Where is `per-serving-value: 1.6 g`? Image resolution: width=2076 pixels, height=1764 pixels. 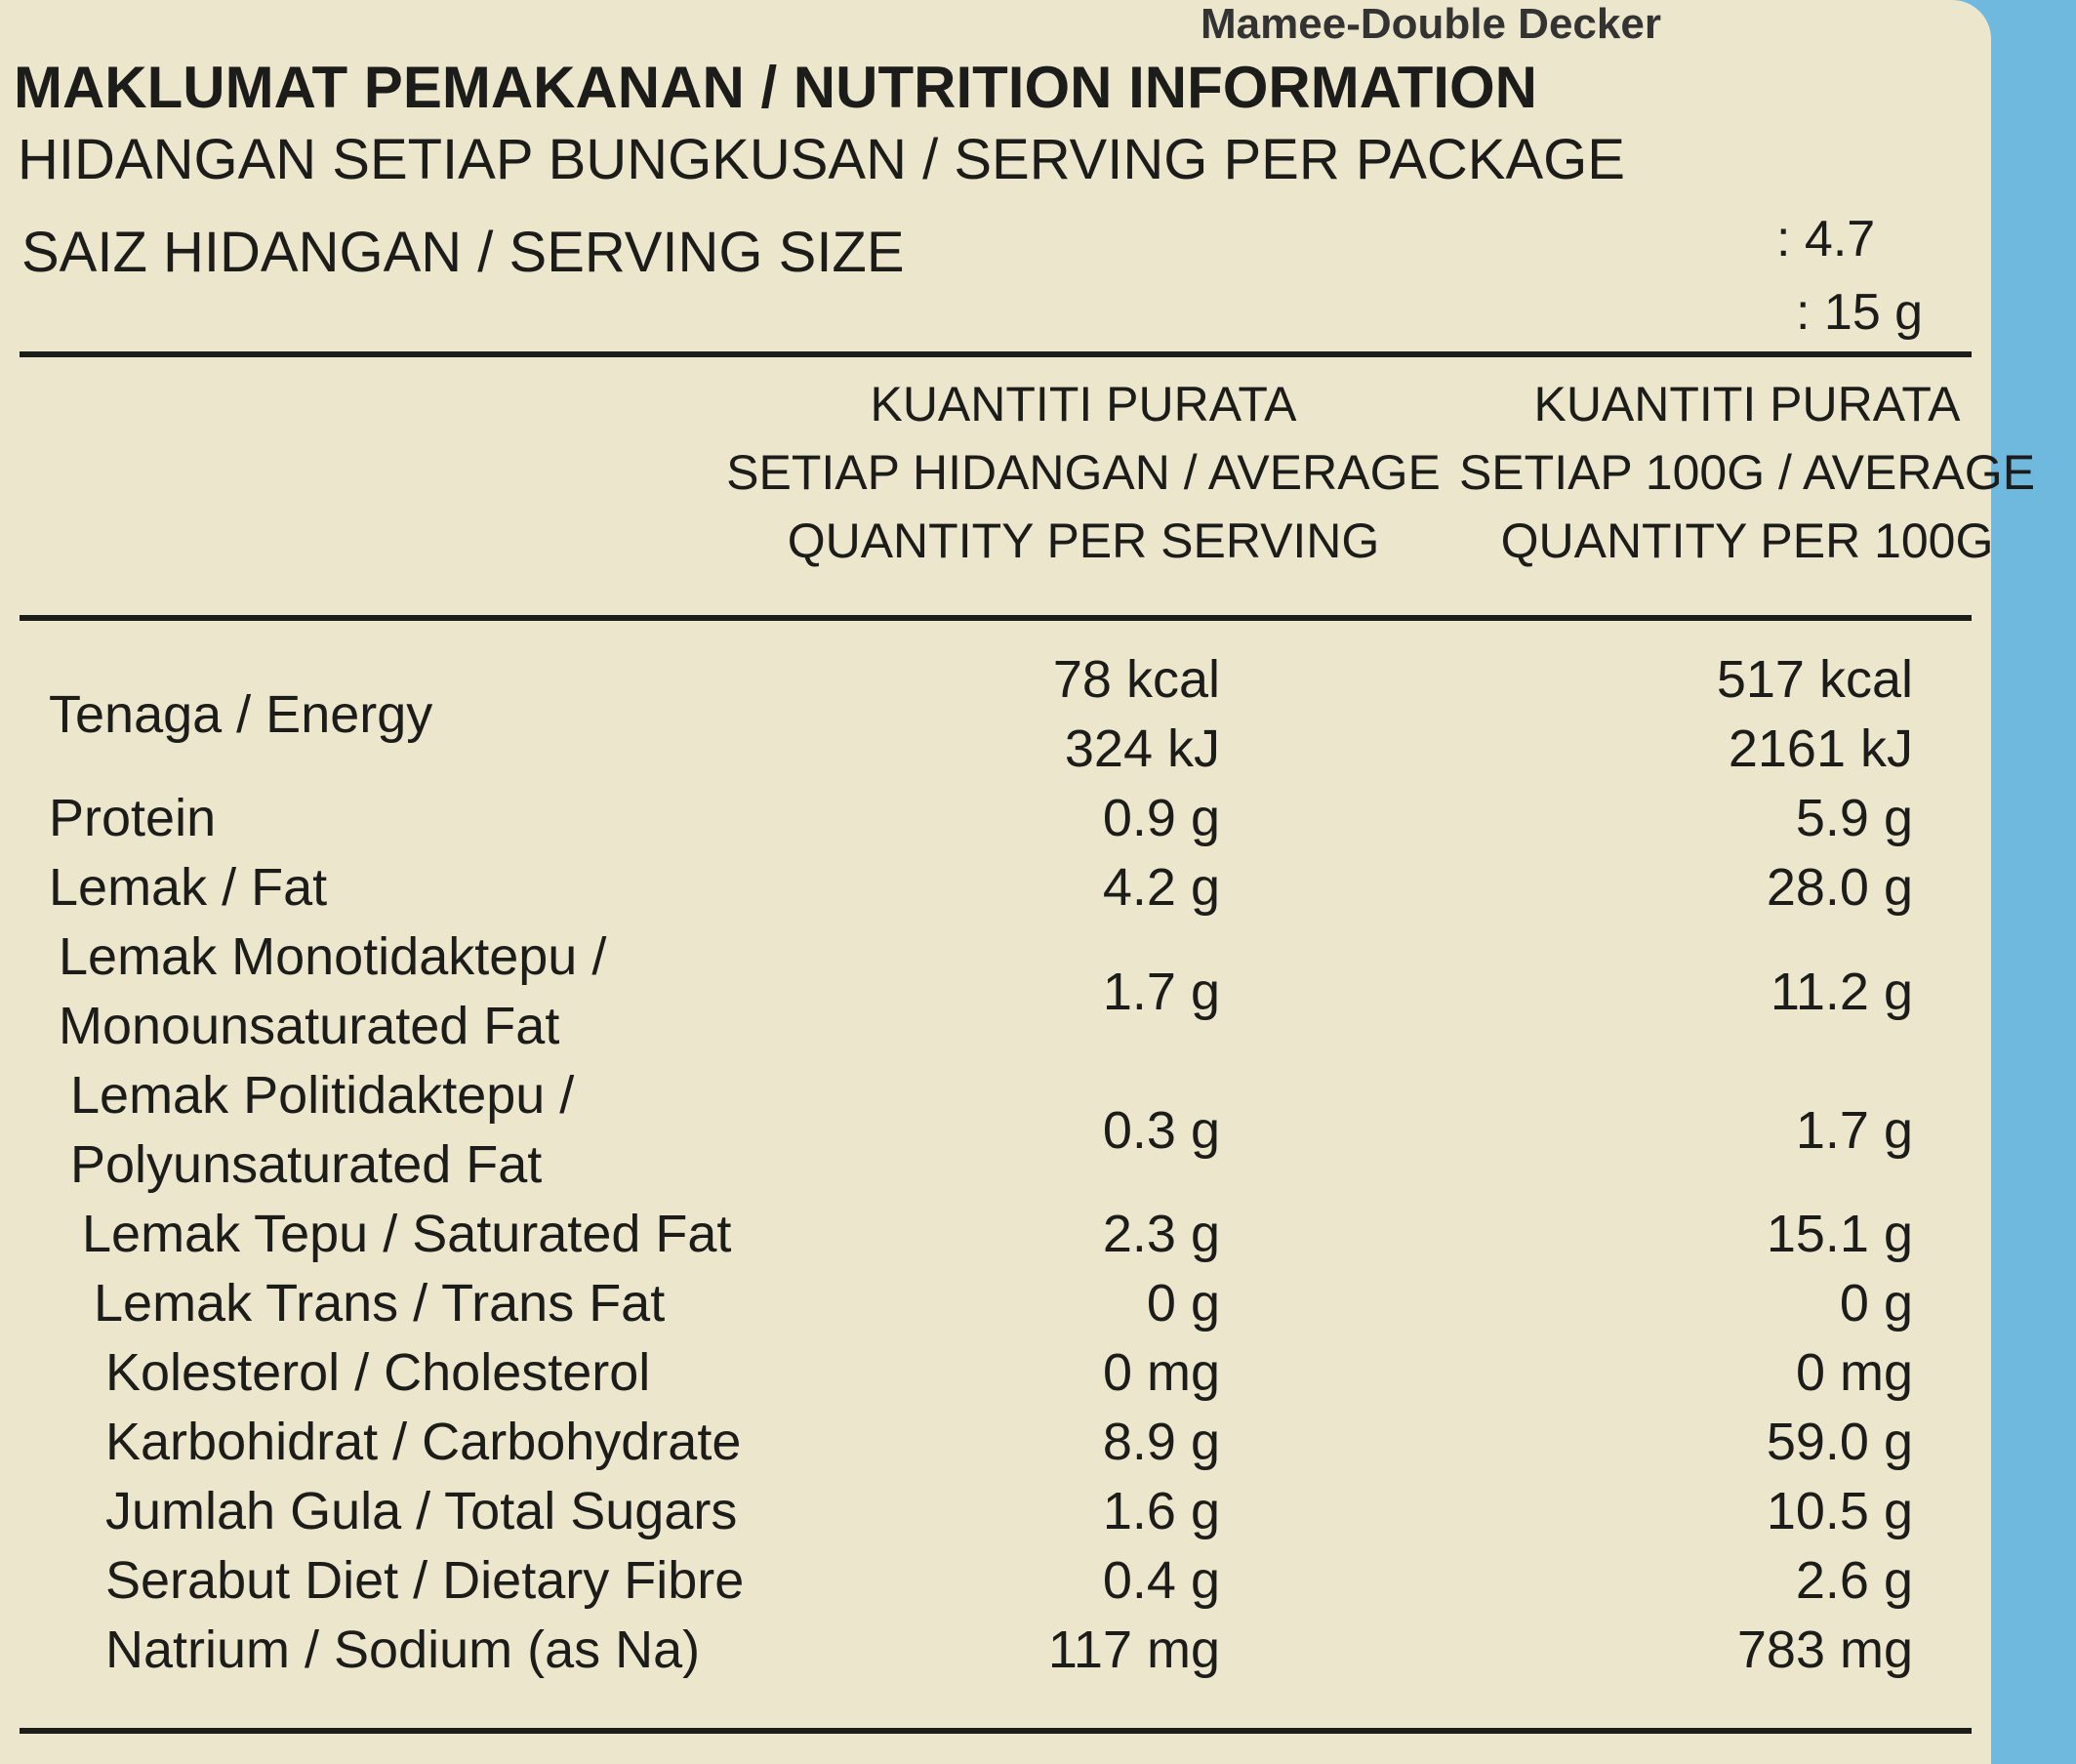 per-serving-value: 1.6 g is located at coordinates (1161, 1511).